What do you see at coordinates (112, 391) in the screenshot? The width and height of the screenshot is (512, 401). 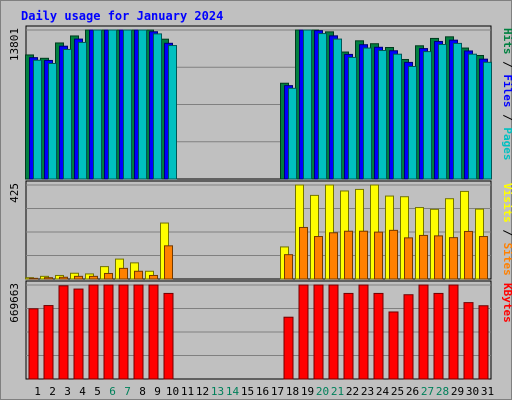 I see `x-tick-day-6: 6` at bounding box center [112, 391].